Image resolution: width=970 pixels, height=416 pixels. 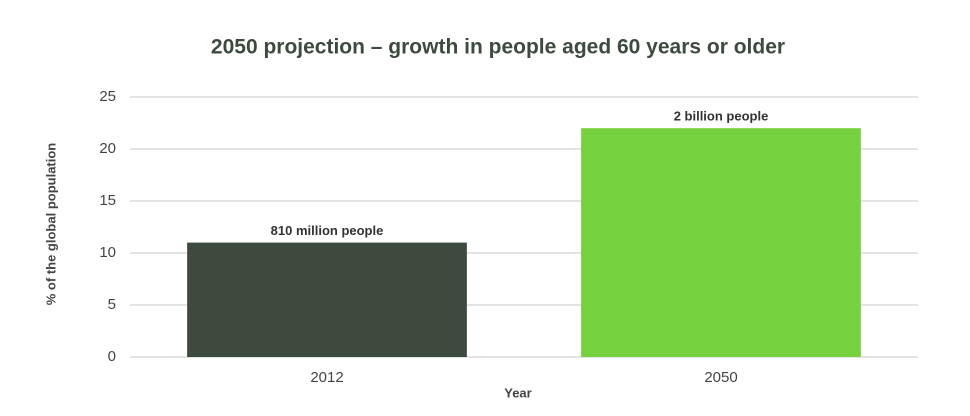 What do you see at coordinates (107, 200) in the screenshot?
I see `y-tick-label: 15` at bounding box center [107, 200].